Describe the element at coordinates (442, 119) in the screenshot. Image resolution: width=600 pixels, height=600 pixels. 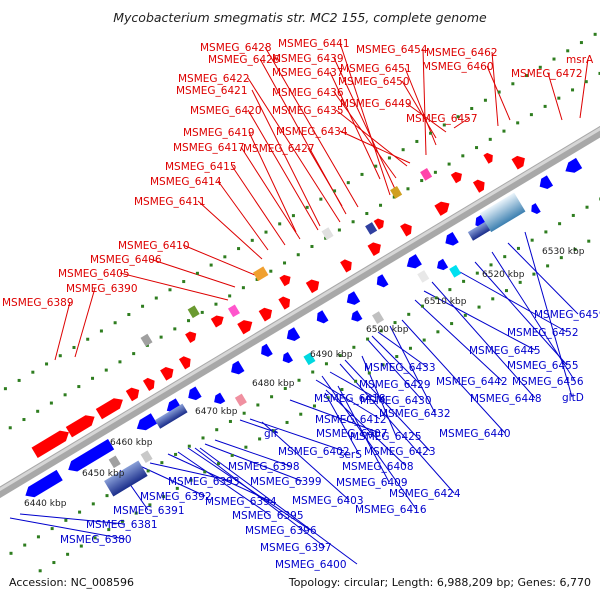
I see `forward-gene-label: MSMEG_6457` at that location.